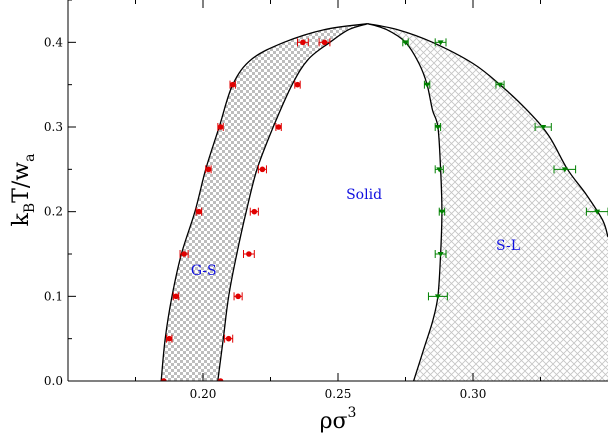  I want to click on region-label-solid: Solid, so click(364, 195).